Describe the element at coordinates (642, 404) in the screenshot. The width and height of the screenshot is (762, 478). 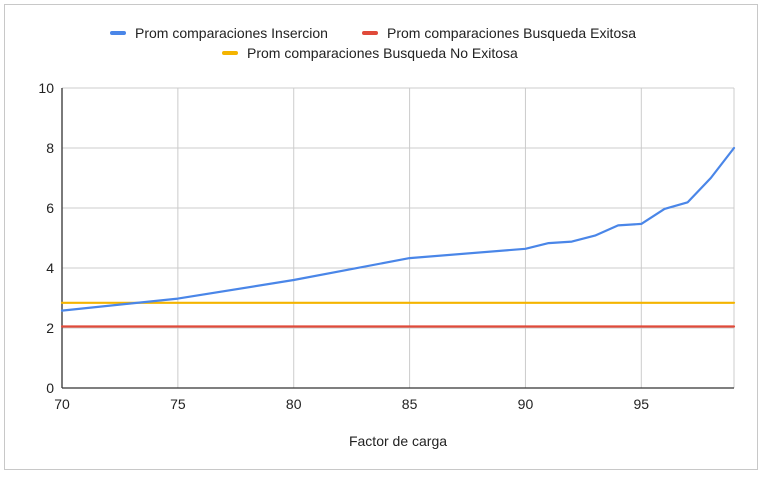
I see `x-tick-label-95: 95` at that location.